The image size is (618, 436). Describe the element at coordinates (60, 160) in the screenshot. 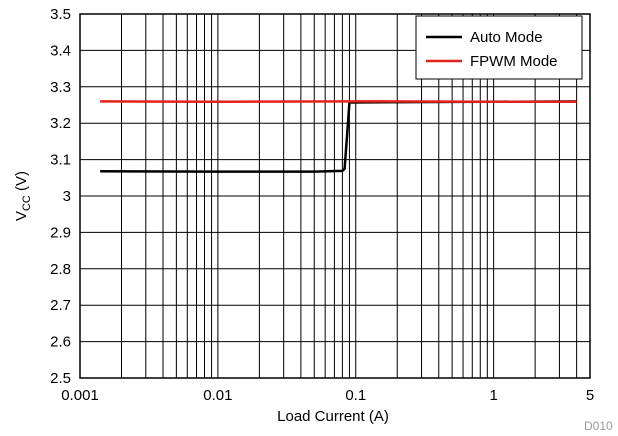

I see `y-tick-label: 3.1` at that location.